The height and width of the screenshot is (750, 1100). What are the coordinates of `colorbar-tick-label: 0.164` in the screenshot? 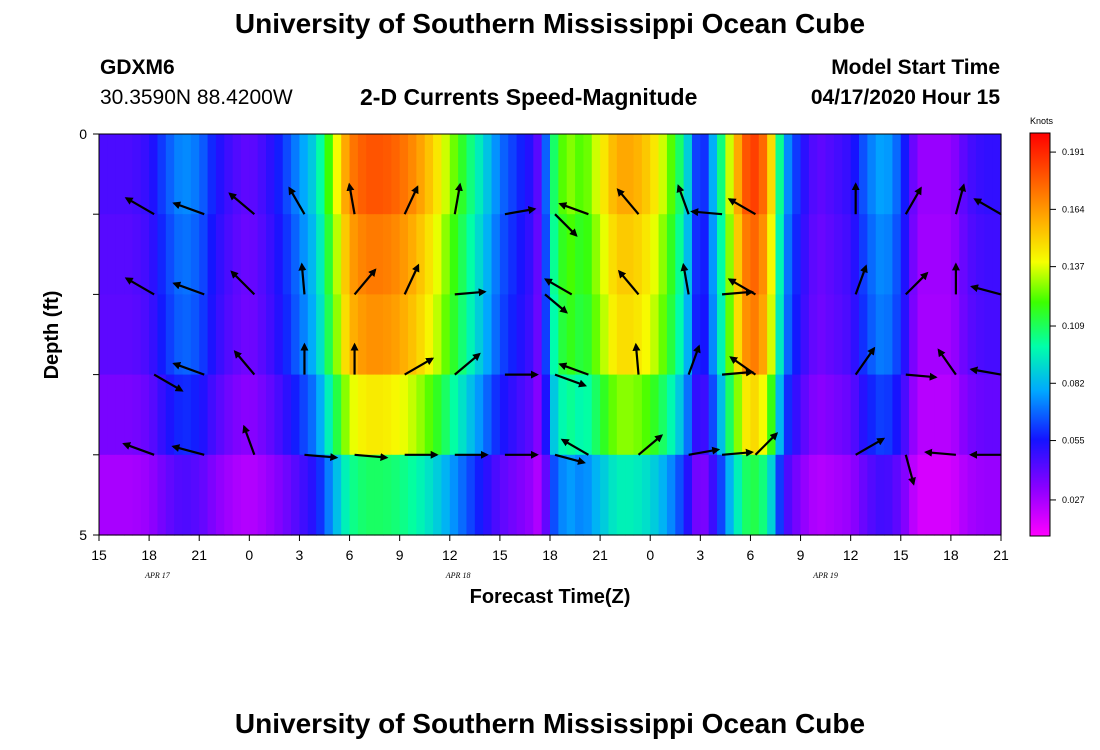 It's located at (1073, 209).